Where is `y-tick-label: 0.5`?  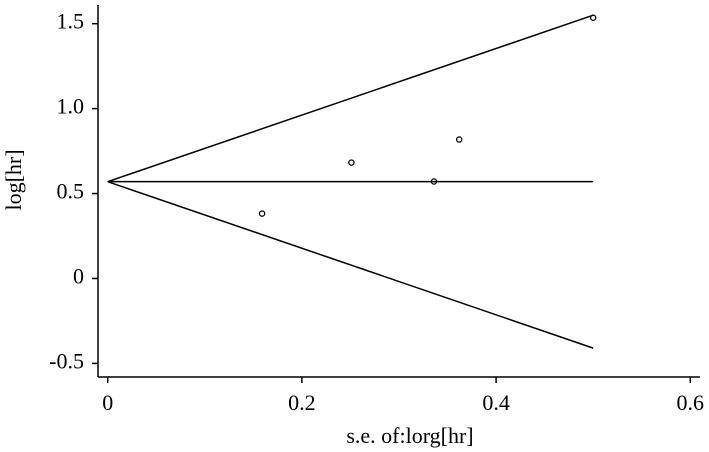
y-tick-label: 0.5 is located at coordinates (71, 191).